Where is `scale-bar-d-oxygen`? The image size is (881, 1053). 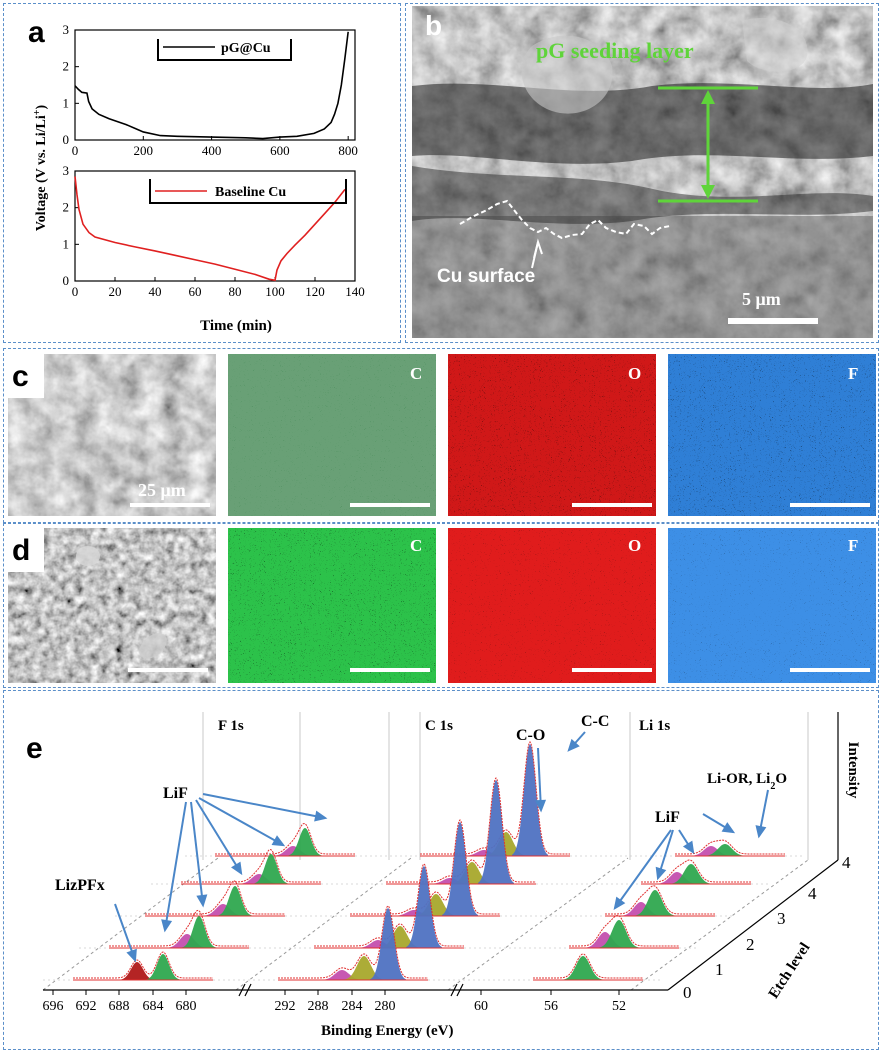 scale-bar-d-oxygen is located at coordinates (612, 670).